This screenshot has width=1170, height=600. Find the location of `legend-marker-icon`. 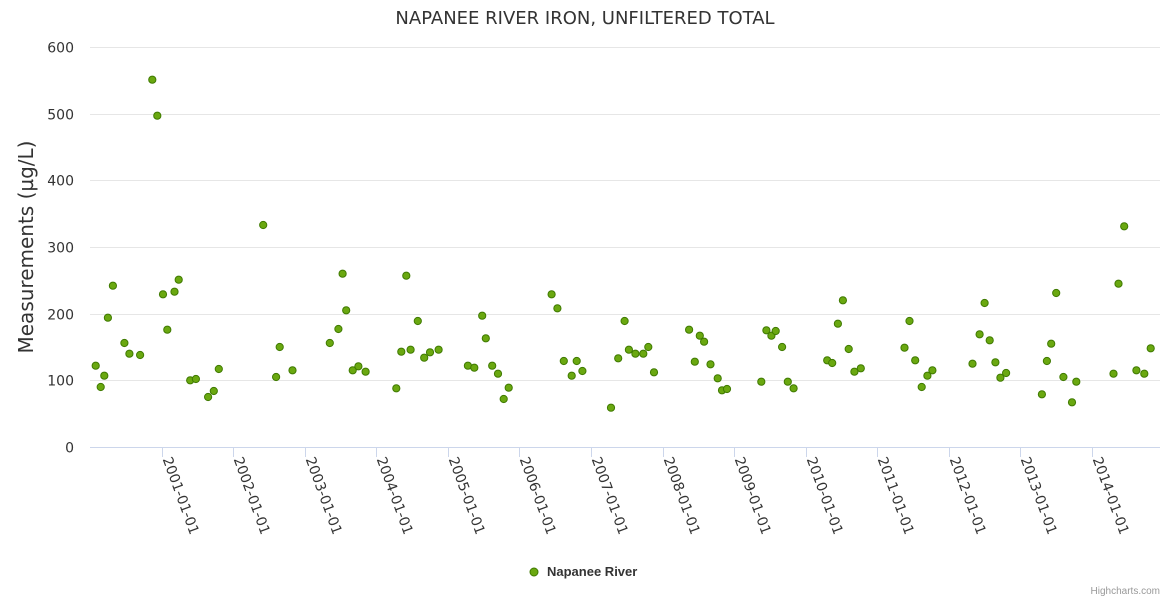

legend-marker-icon is located at coordinates (534, 572).